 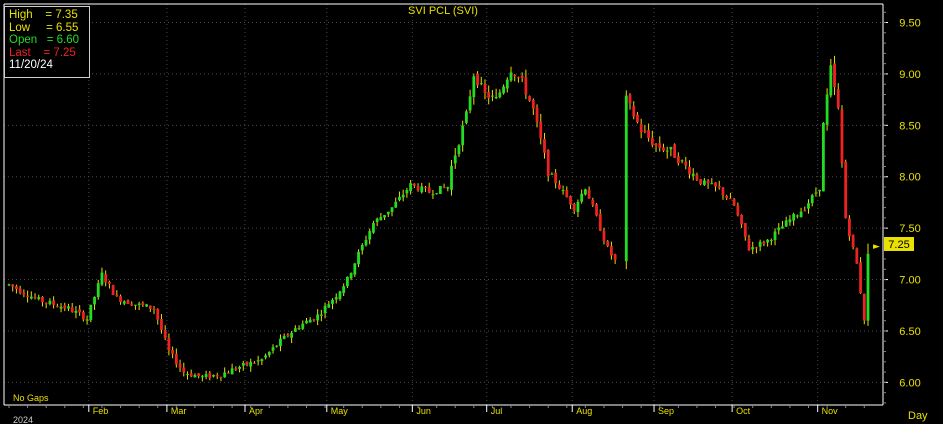 What do you see at coordinates (44, 40) in the screenshot?
I see `info-open: Open = 6.60` at bounding box center [44, 40].